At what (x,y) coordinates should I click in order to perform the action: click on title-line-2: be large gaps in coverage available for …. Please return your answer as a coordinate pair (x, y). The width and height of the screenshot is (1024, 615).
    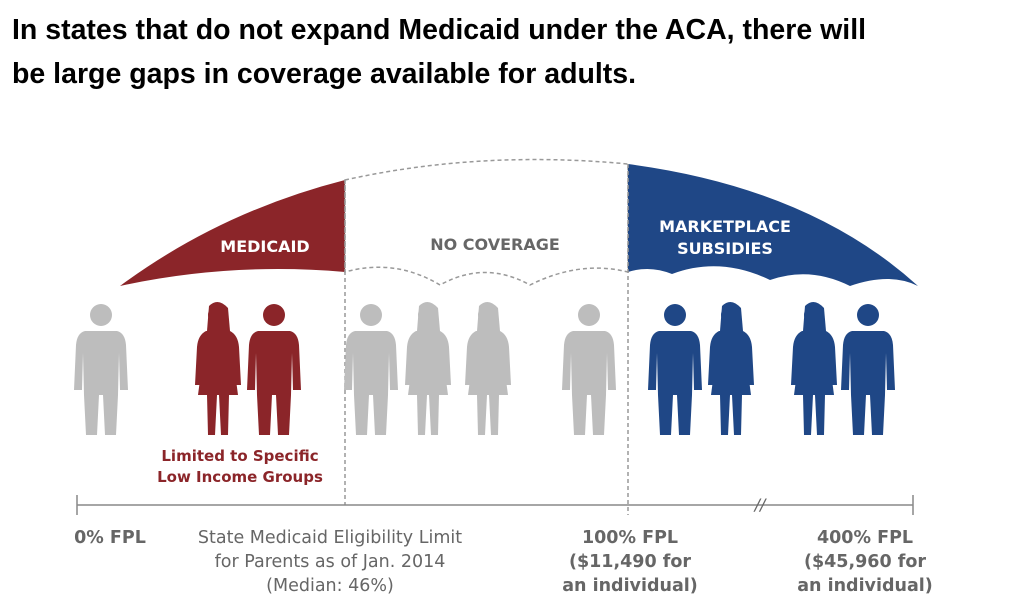
    Looking at the image, I should click on (324, 74).